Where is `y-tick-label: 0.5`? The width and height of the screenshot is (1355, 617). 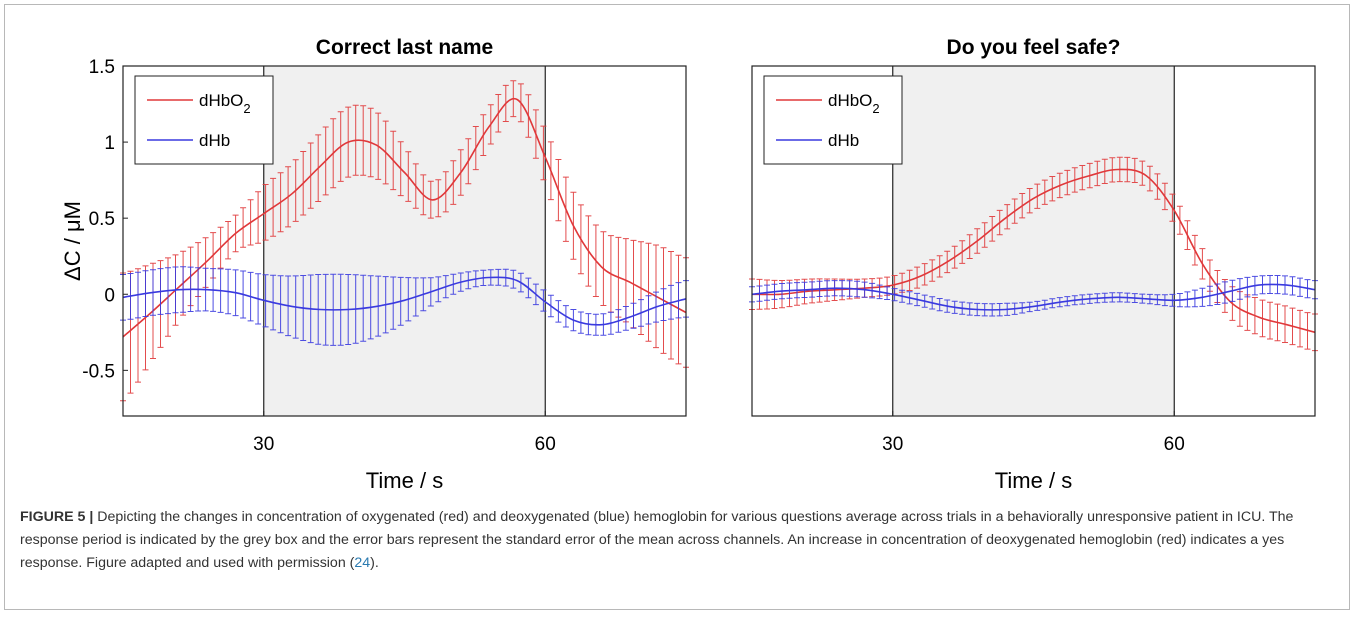
y-tick-label: 0.5 is located at coordinates (102, 219).